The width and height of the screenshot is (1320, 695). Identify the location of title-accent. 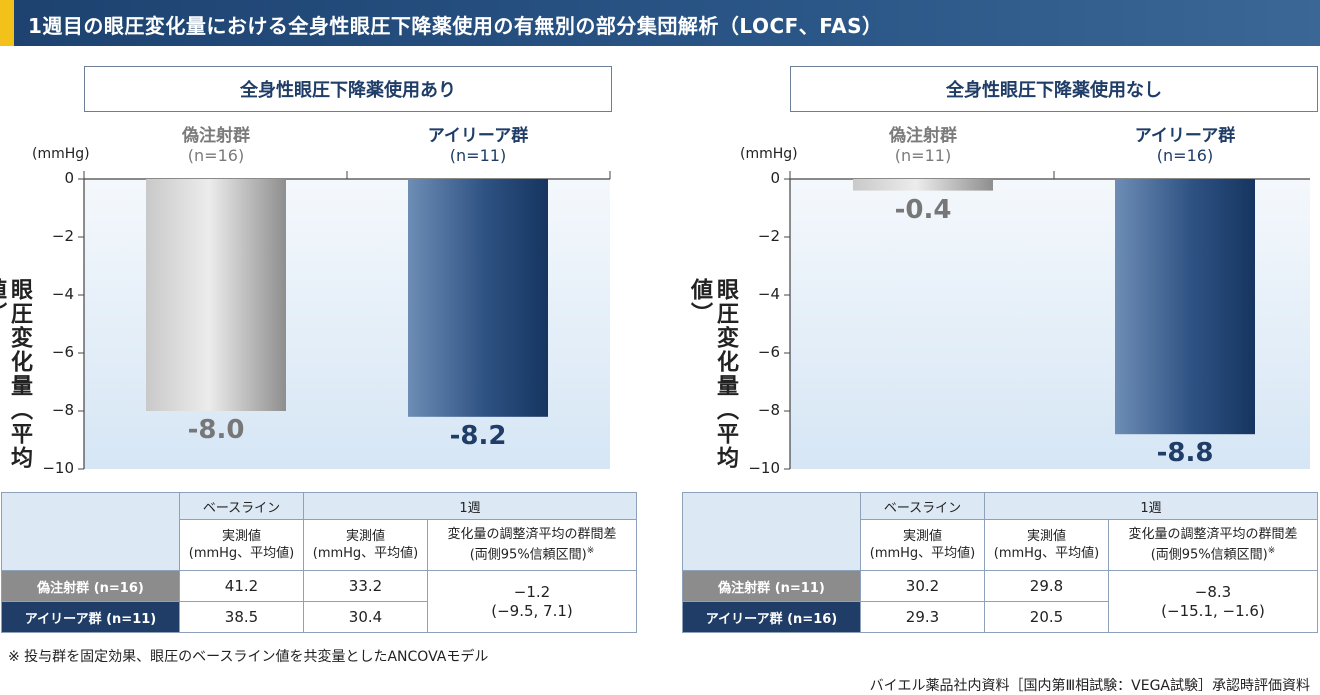
(7, 23).